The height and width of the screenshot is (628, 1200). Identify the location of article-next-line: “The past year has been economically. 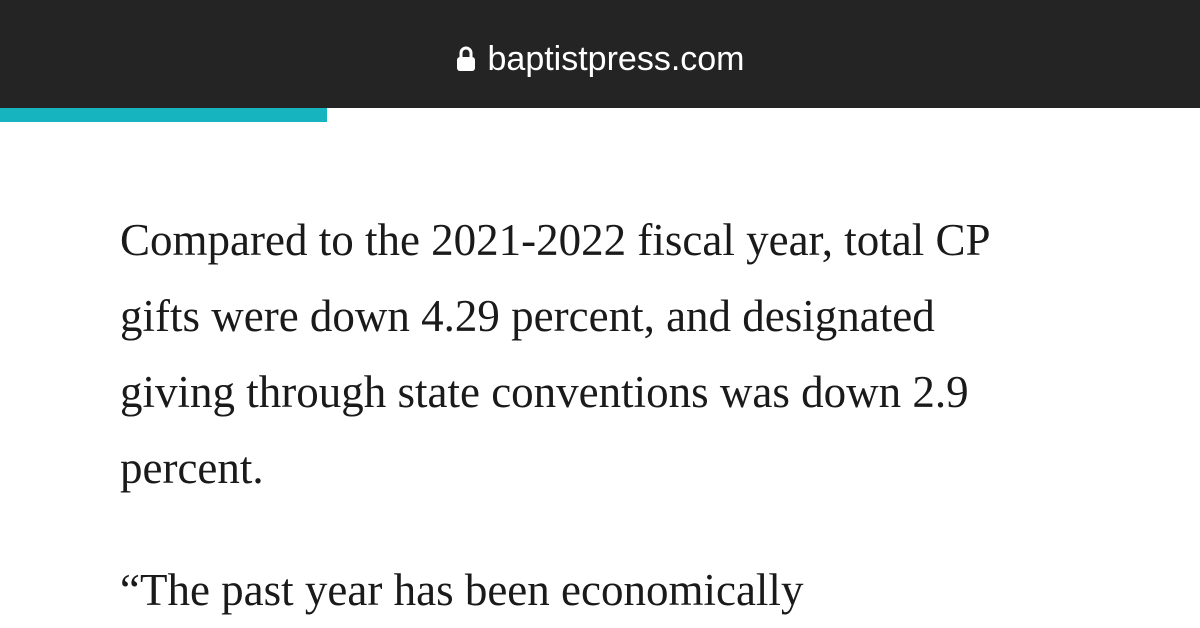
(462, 590).